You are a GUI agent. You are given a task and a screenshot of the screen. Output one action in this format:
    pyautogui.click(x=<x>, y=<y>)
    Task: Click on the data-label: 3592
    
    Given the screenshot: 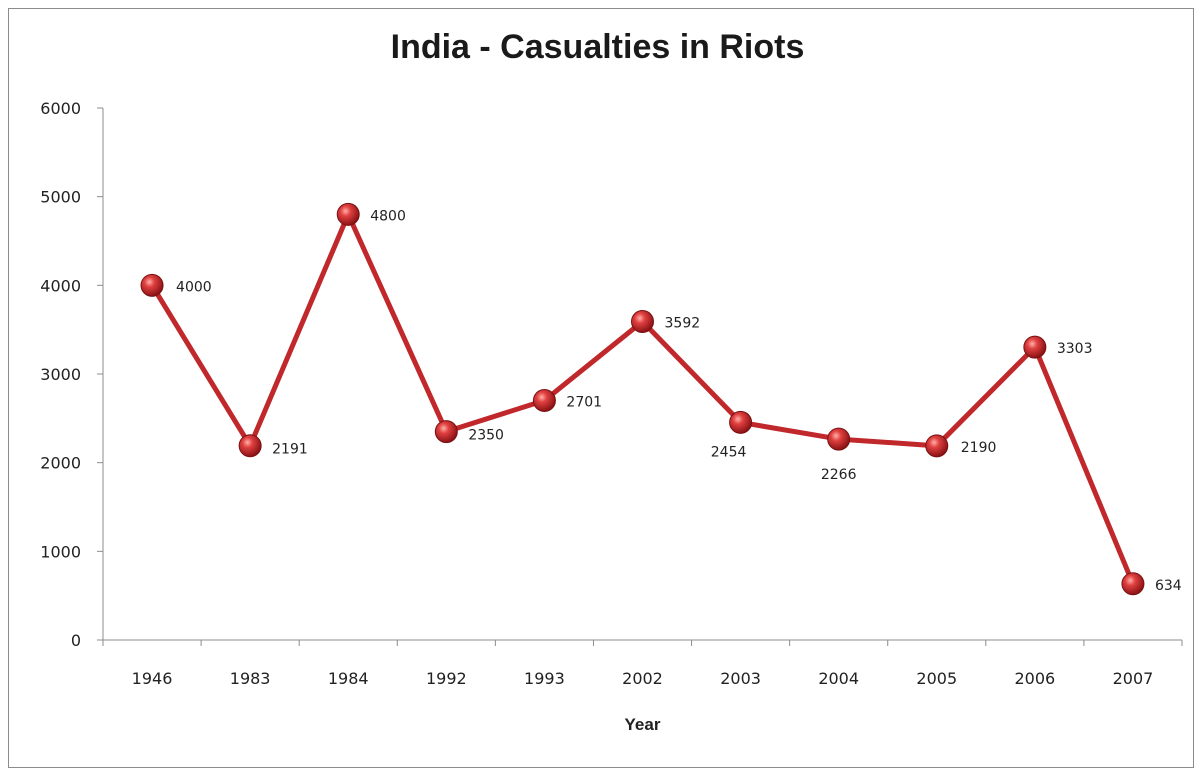 What is the action you would take?
    pyautogui.click(x=683, y=324)
    